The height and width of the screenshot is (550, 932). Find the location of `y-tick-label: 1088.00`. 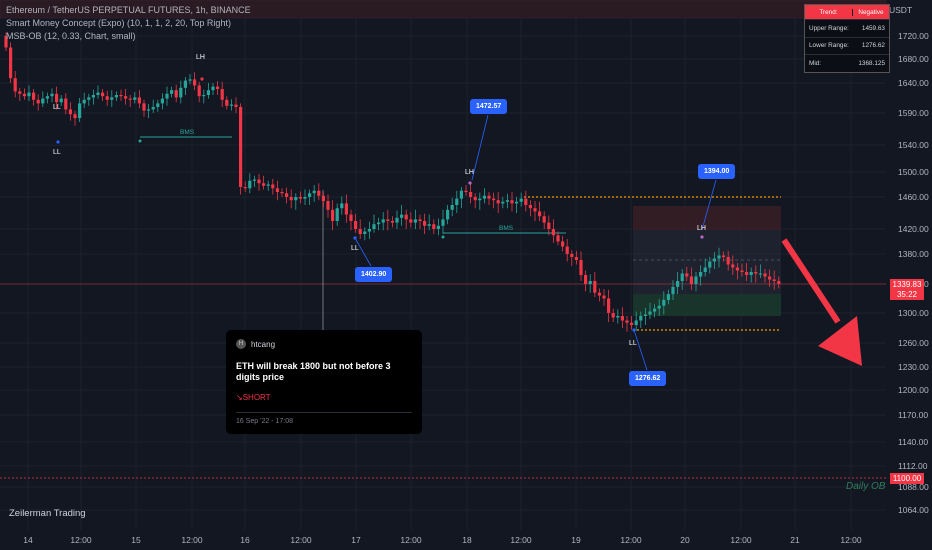

y-tick-label: 1088.00 is located at coordinates (913, 487).